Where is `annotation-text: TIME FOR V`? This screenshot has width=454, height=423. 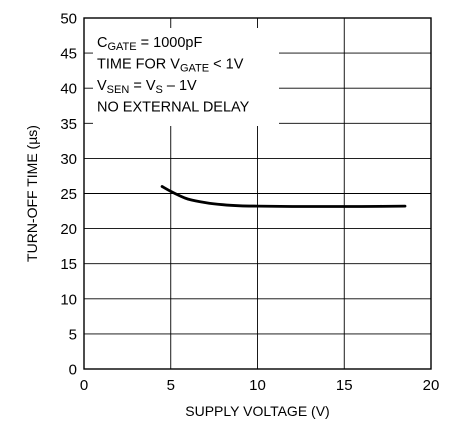 annotation-text: TIME FOR V is located at coordinates (138, 65).